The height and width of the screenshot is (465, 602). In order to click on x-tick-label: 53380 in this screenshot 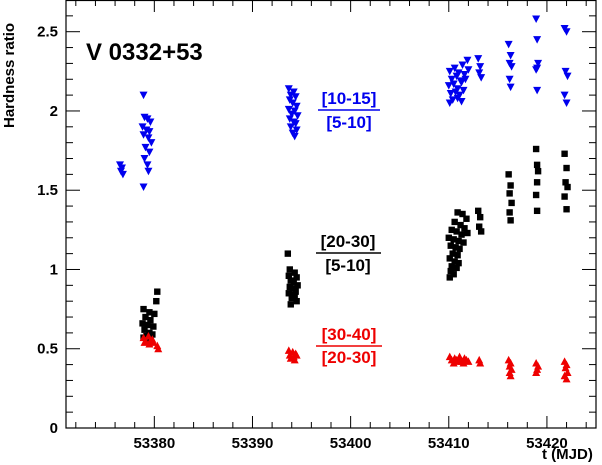, I will do `click(154, 443)`.